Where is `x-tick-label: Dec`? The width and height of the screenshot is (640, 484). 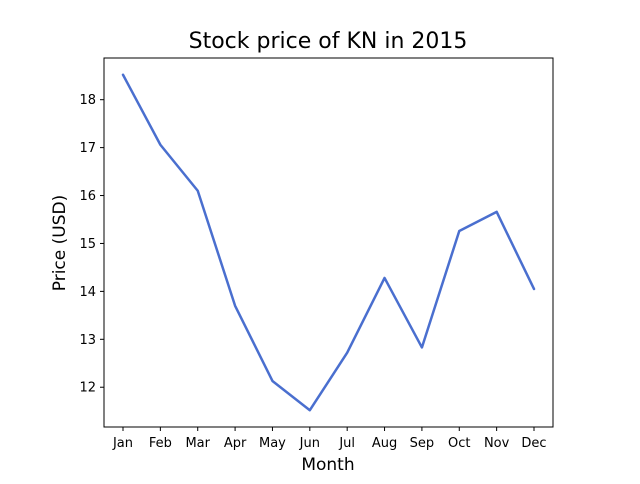 x-tick-label: Dec is located at coordinates (533, 443).